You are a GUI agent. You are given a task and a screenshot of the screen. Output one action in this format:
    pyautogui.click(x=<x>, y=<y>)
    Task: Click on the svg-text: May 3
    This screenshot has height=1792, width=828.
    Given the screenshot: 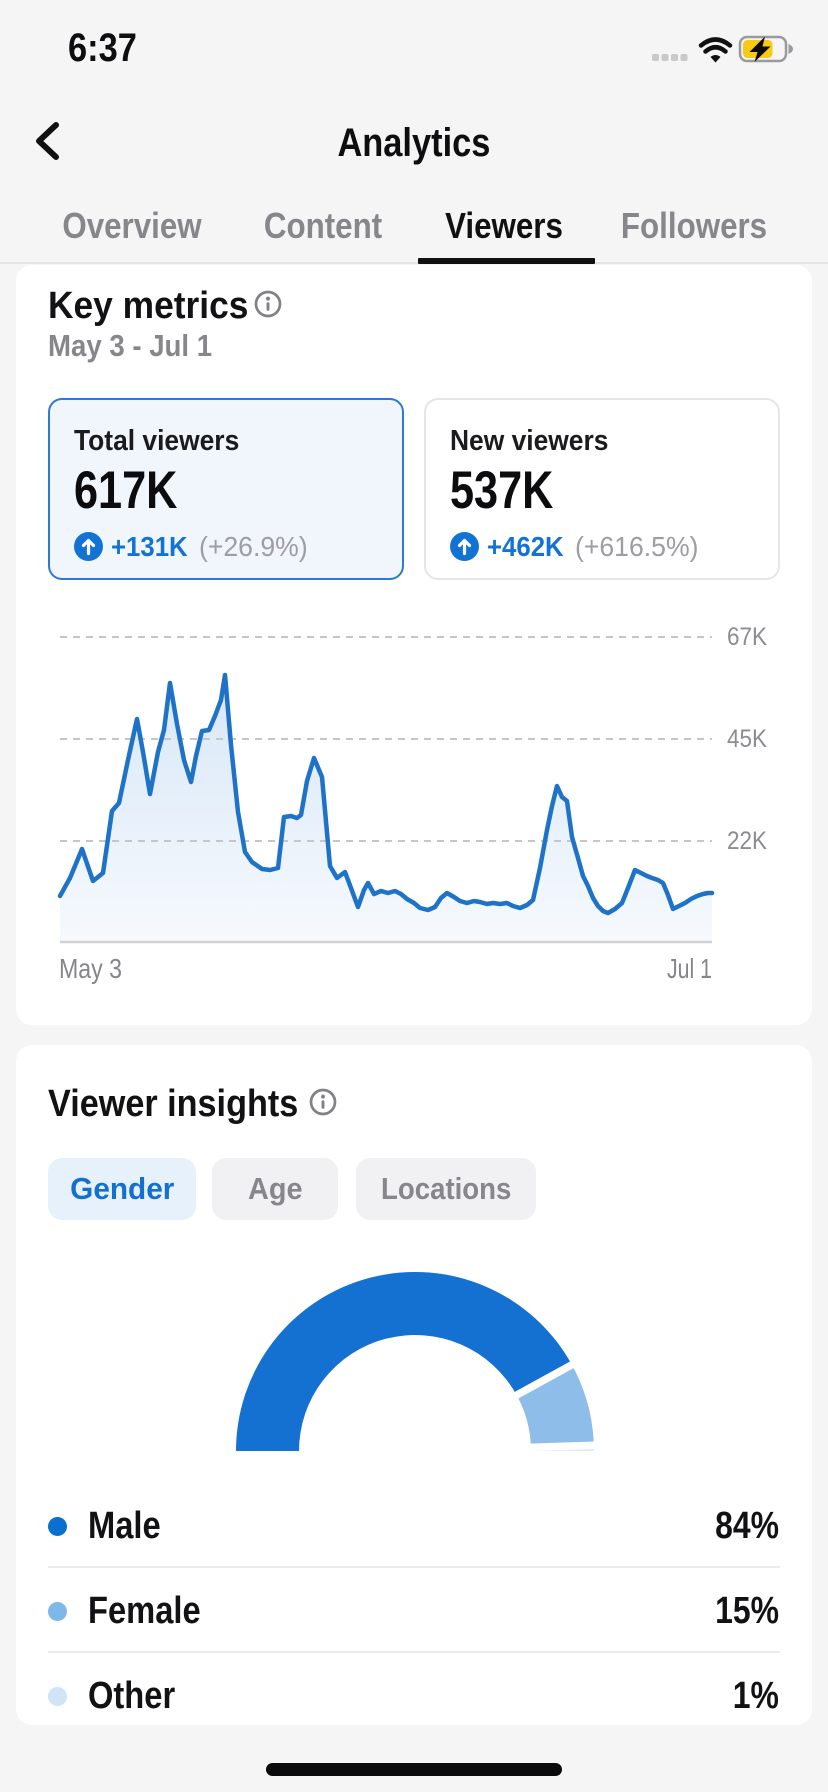 What is the action you would take?
    pyautogui.click(x=90, y=968)
    